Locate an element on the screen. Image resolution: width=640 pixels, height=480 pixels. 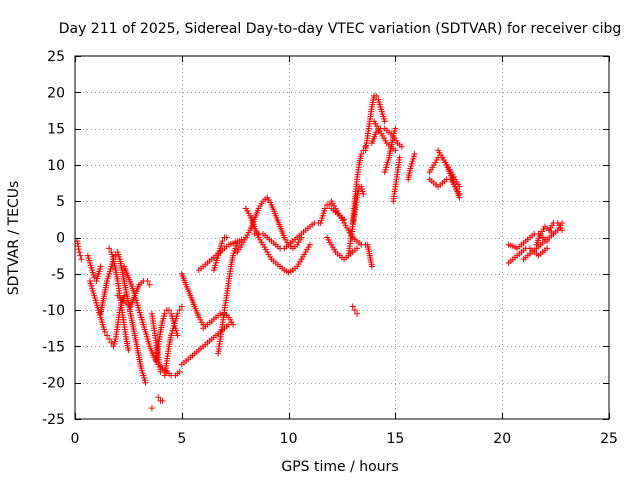
y-tick-label: -15 is located at coordinates (53, 347).